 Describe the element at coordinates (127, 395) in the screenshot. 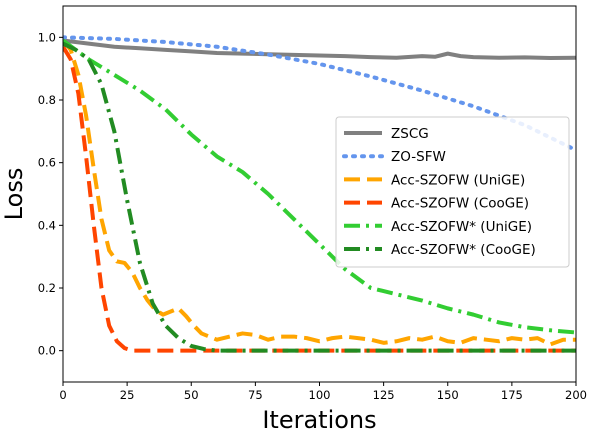

I see `x-tick-label: 25` at that location.